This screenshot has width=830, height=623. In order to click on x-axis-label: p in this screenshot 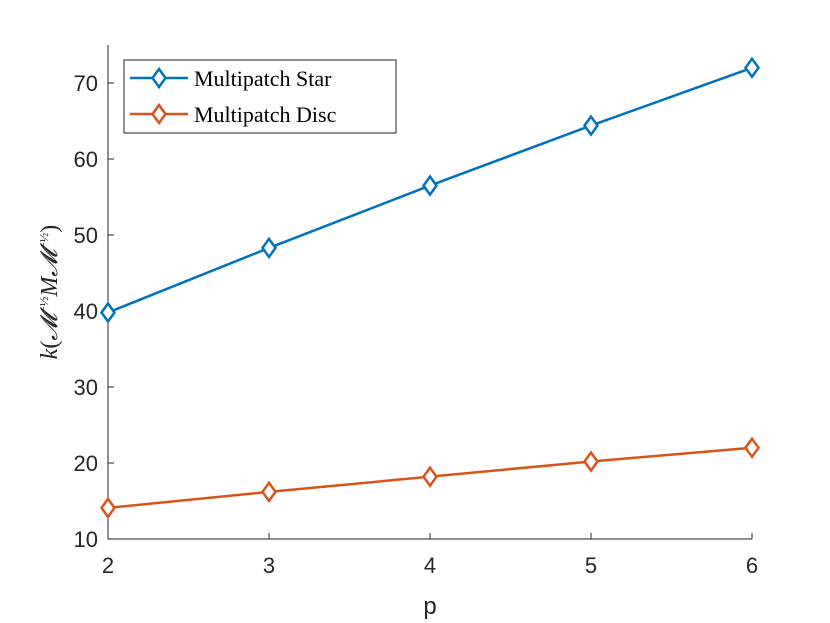, I will do `click(429, 606)`.